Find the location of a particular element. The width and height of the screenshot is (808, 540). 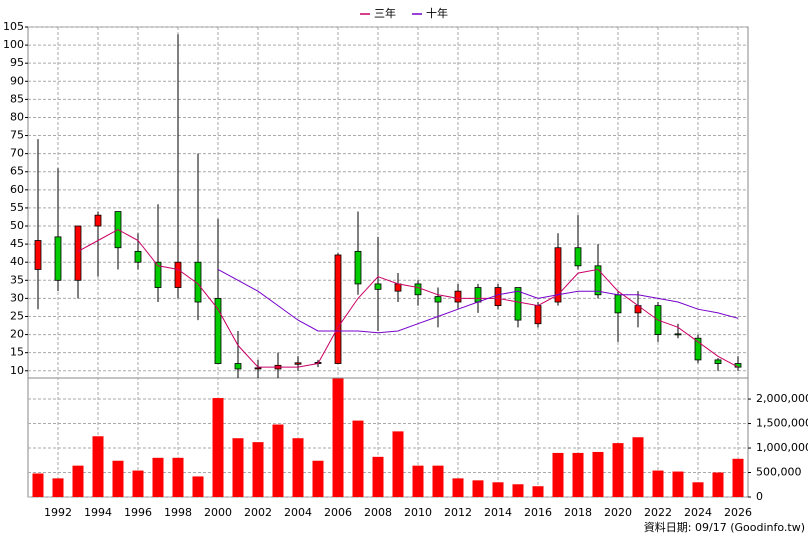

y-tick-label: 25 is located at coordinates (17, 315).